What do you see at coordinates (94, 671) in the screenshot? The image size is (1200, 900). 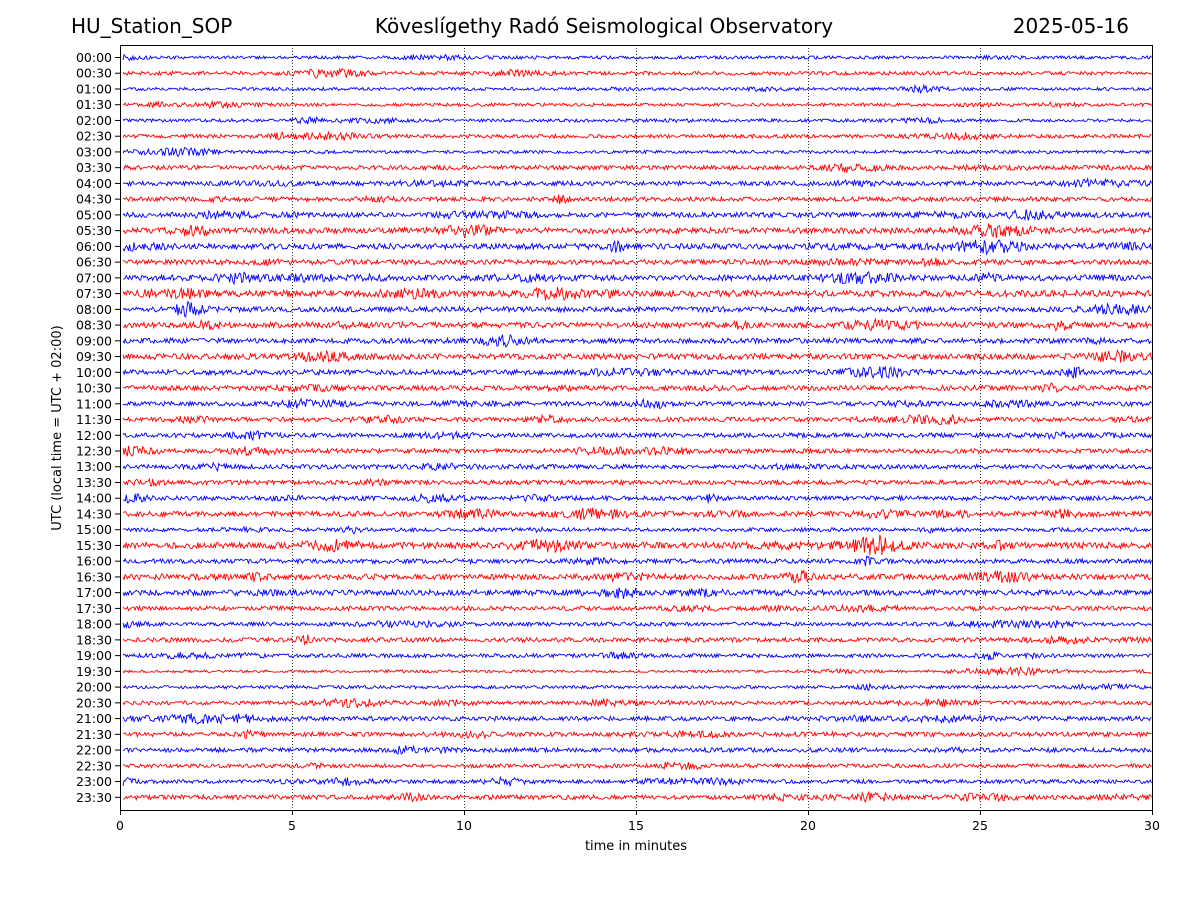 I see `y-tick-label: 19:30` at bounding box center [94, 671].